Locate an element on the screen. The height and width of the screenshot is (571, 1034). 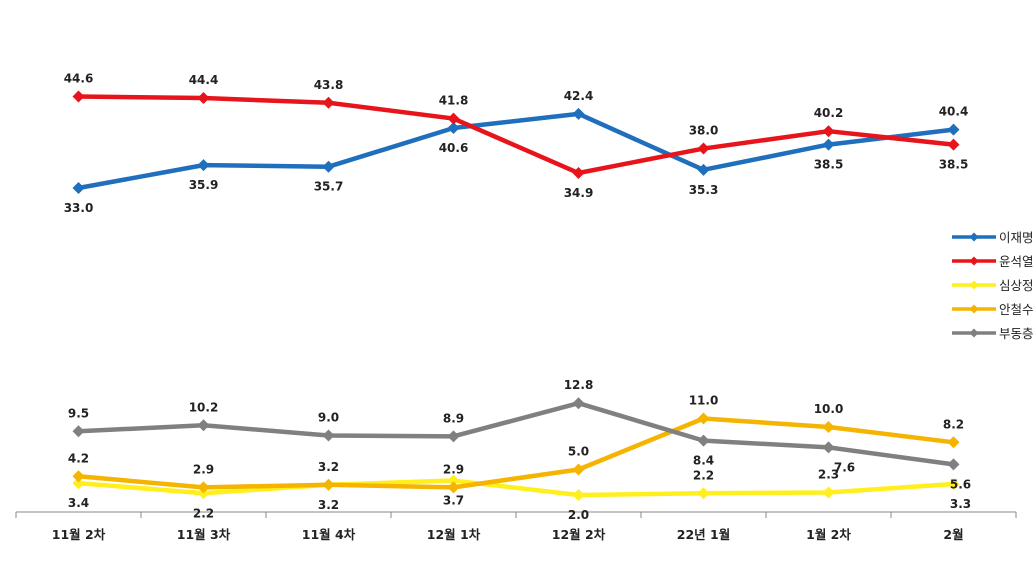
x-tick-label: 12월 1차 is located at coordinates (454, 534).